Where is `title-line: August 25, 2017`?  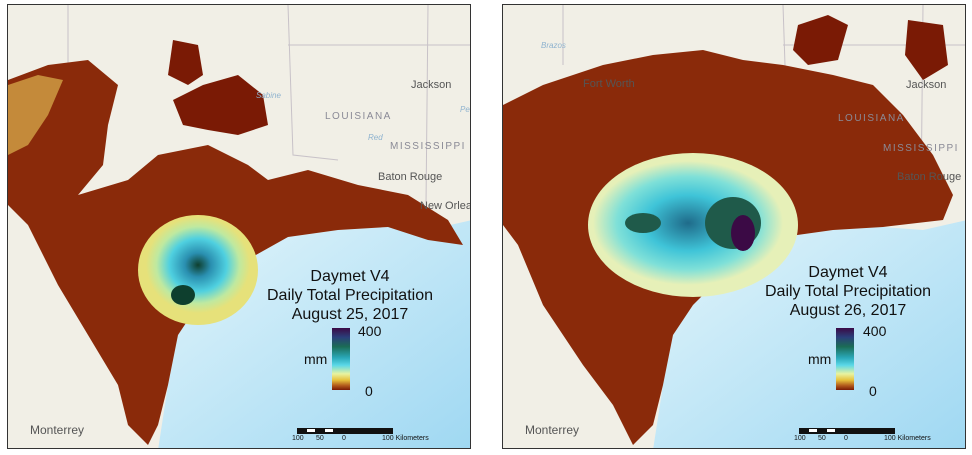
title-line: August 25, 2017 is located at coordinates (350, 314).